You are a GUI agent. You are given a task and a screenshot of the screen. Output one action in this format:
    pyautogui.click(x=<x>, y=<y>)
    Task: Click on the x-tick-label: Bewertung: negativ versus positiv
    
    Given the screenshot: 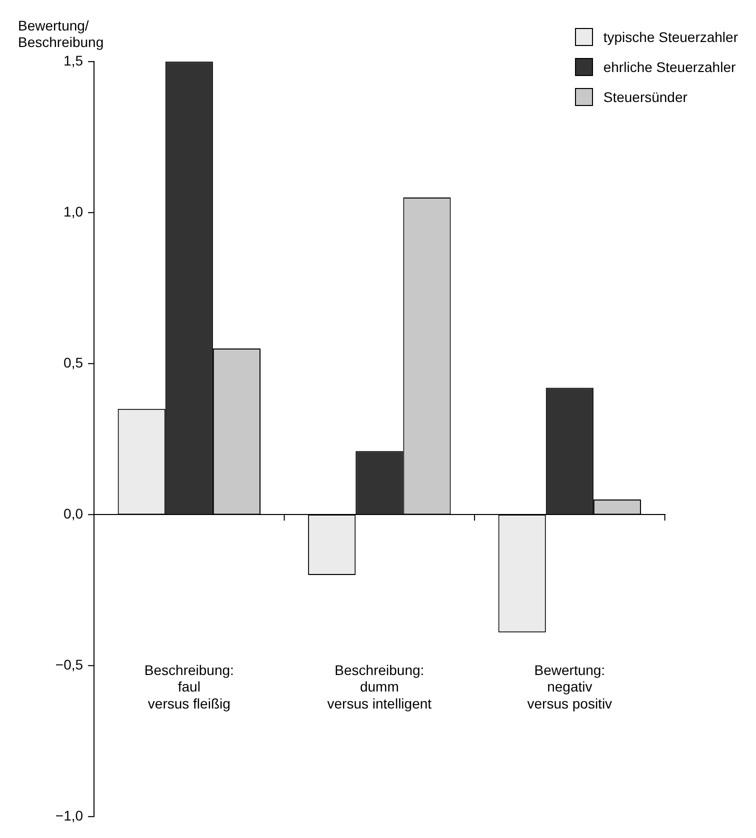 What is the action you would take?
    pyautogui.click(x=569, y=687)
    